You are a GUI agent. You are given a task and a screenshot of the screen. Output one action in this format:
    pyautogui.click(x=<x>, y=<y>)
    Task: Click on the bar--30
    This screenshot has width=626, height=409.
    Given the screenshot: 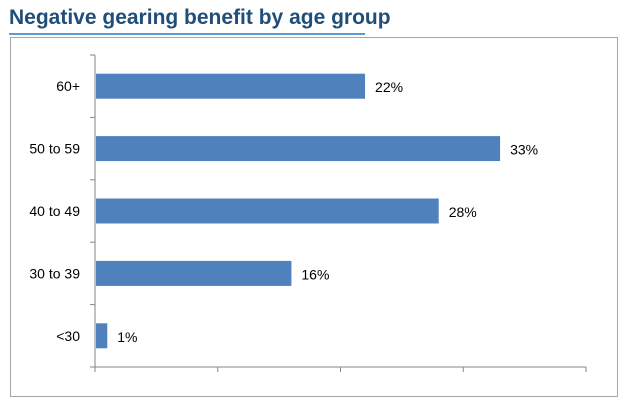 What is the action you would take?
    pyautogui.click(x=102, y=336)
    